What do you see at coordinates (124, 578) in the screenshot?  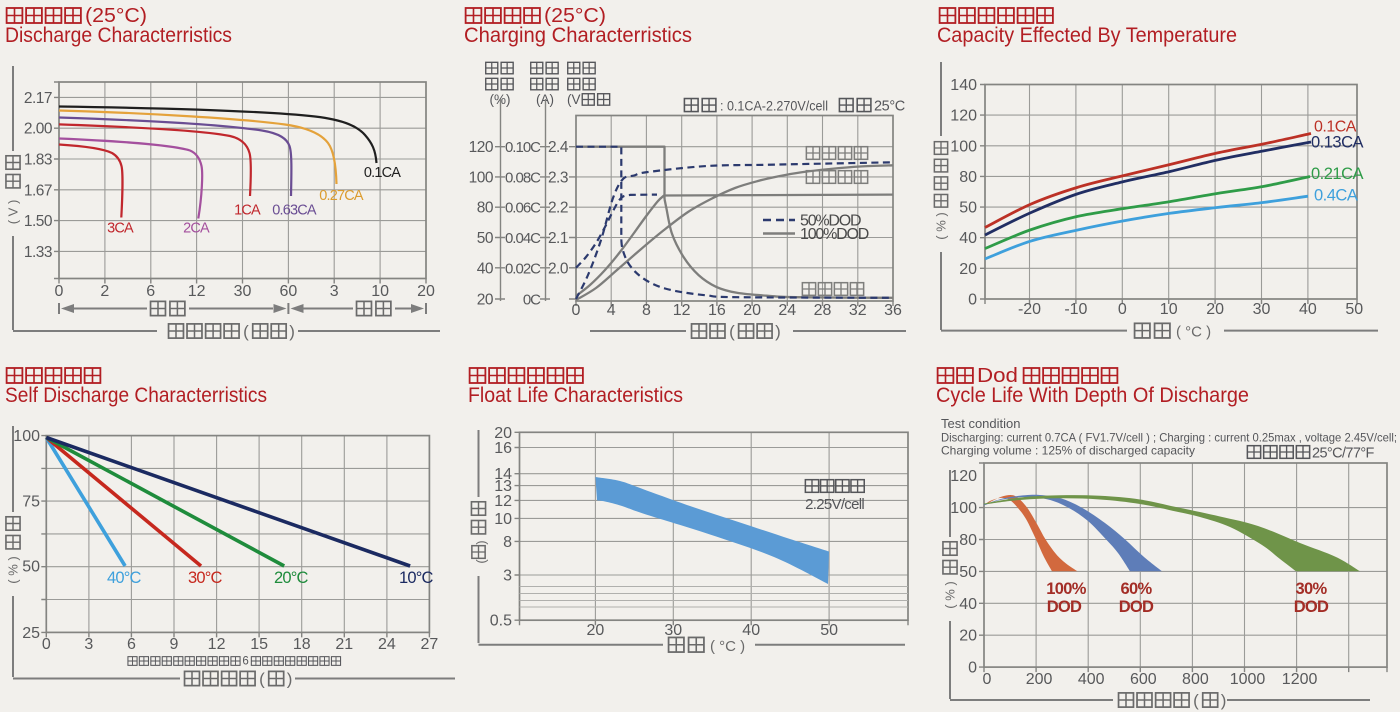 I see `svg-text: 40°C` at bounding box center [124, 578].